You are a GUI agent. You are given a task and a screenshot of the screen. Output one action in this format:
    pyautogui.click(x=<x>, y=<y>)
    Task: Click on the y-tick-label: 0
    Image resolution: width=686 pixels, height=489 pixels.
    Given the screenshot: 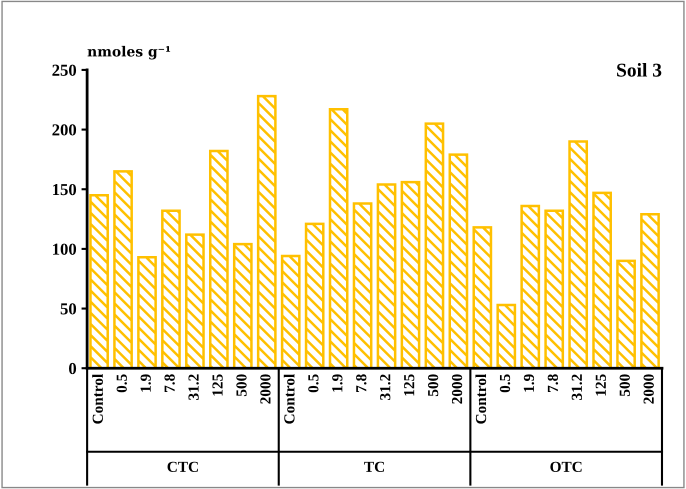 What is the action you would take?
    pyautogui.click(x=72, y=368)
    